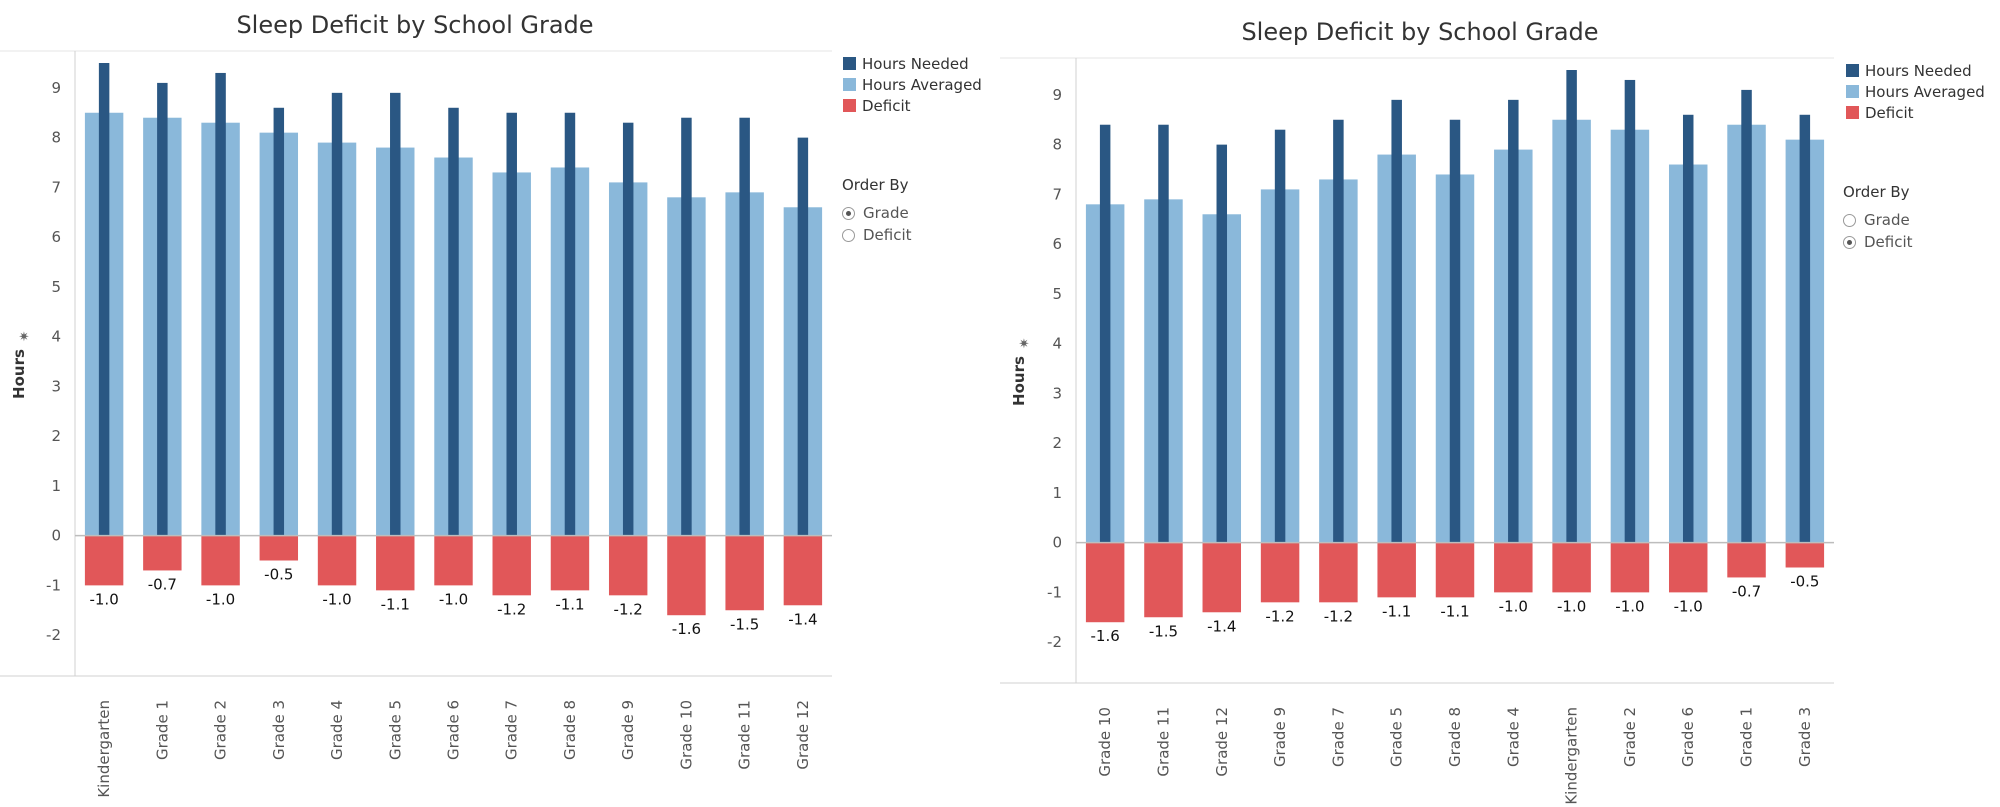 This screenshot has width=2000, height=807. What do you see at coordinates (628, 730) in the screenshot?
I see `category-label: Grade 9` at bounding box center [628, 730].